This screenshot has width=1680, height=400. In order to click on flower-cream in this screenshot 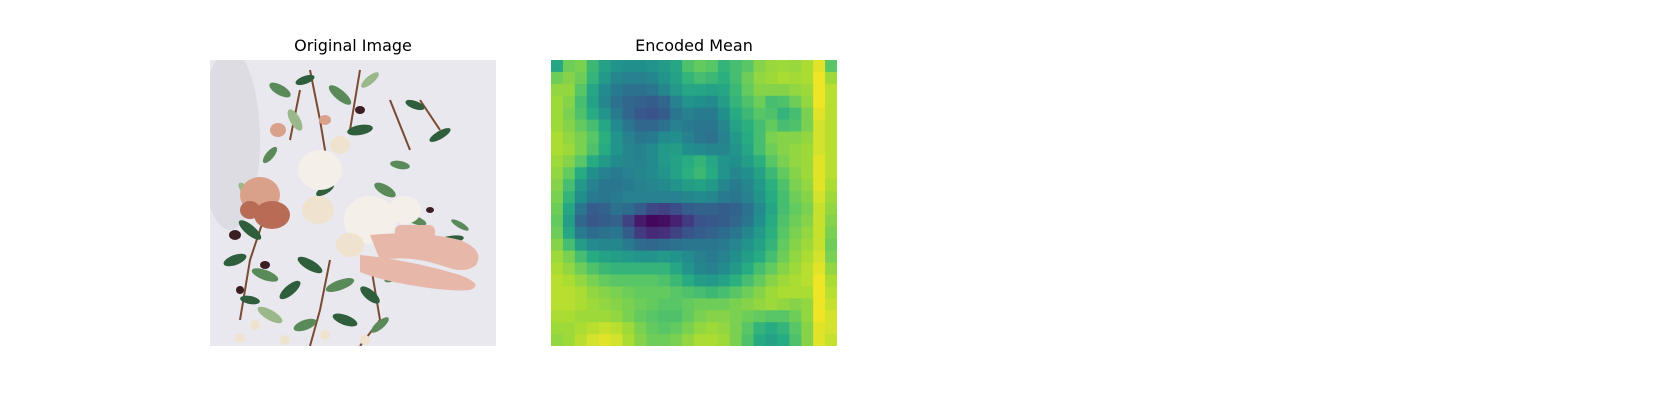, I will do `click(350, 245)`.